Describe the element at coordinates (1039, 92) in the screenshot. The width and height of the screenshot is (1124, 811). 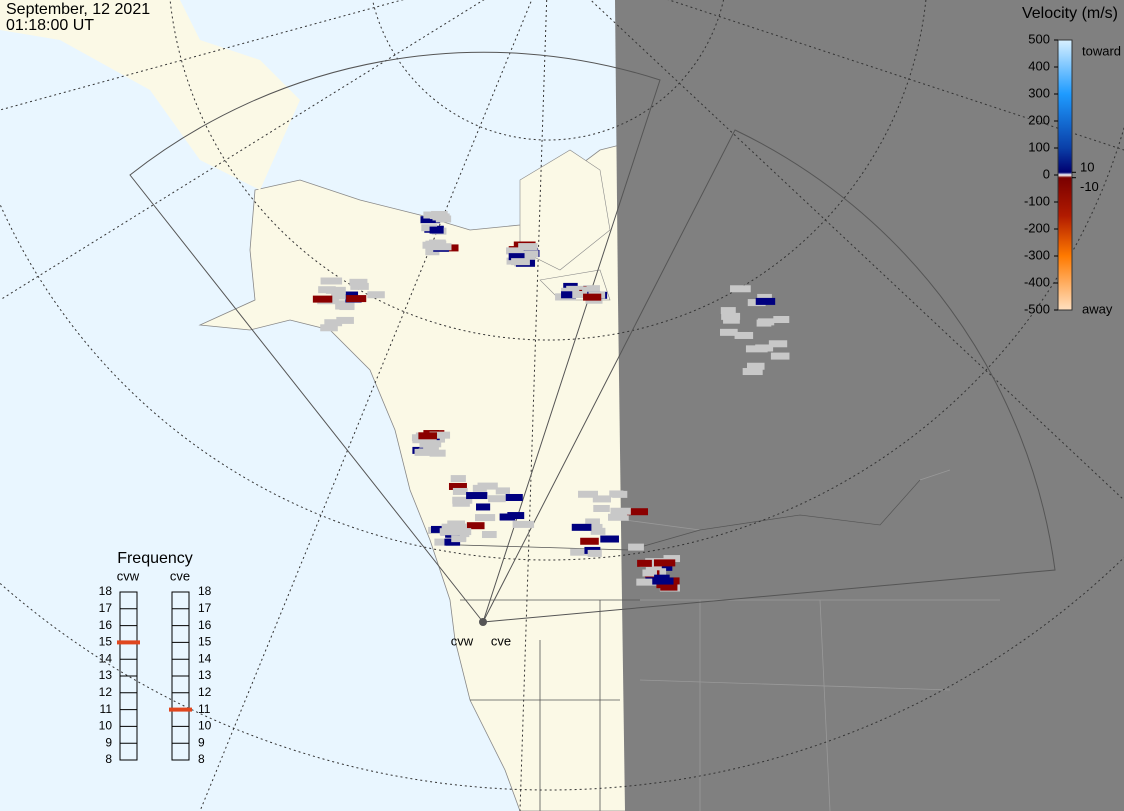
I see `tick-label: 300` at that location.